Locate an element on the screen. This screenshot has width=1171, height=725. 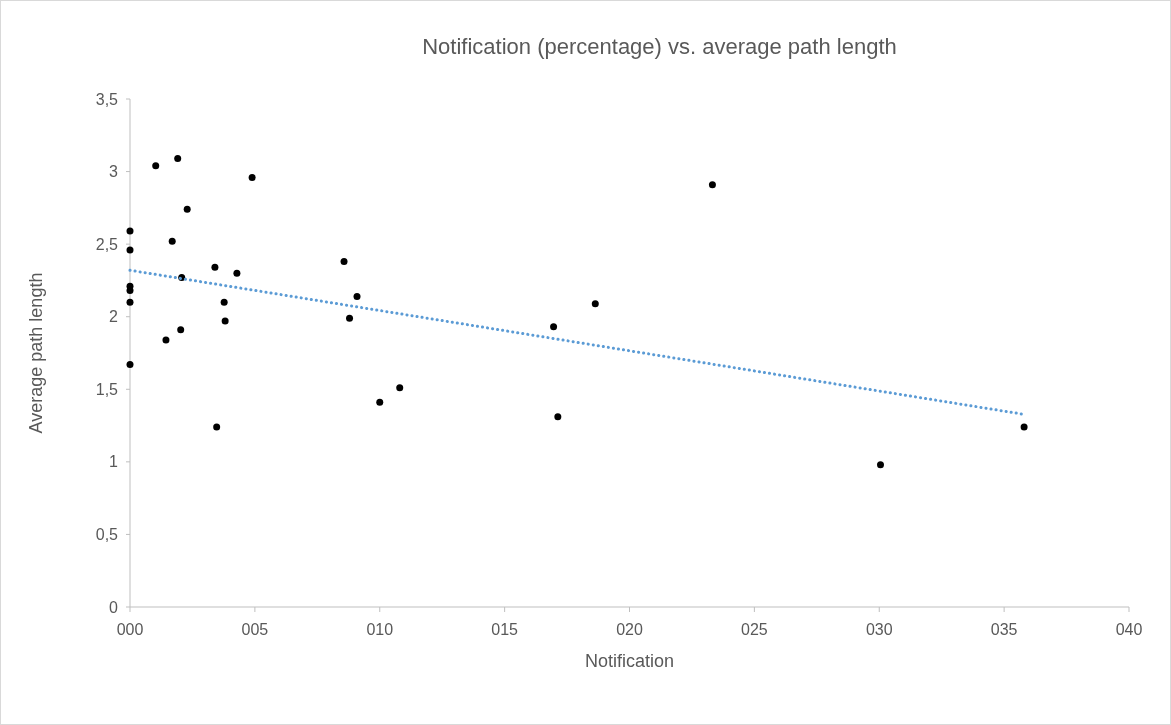
x-tick-label: 030 is located at coordinates (879, 629).